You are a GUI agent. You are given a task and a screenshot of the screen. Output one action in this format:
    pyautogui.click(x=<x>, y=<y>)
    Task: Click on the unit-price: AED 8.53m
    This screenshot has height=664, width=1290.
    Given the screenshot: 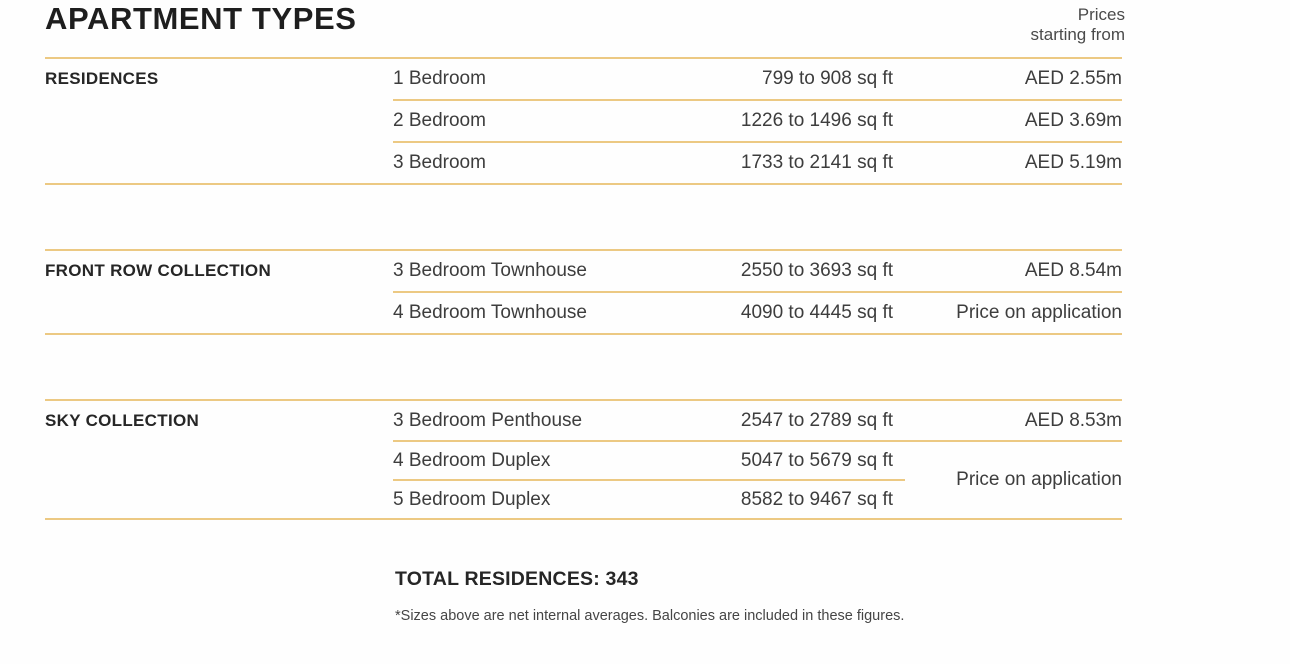 What is the action you would take?
    pyautogui.click(x=1073, y=420)
    